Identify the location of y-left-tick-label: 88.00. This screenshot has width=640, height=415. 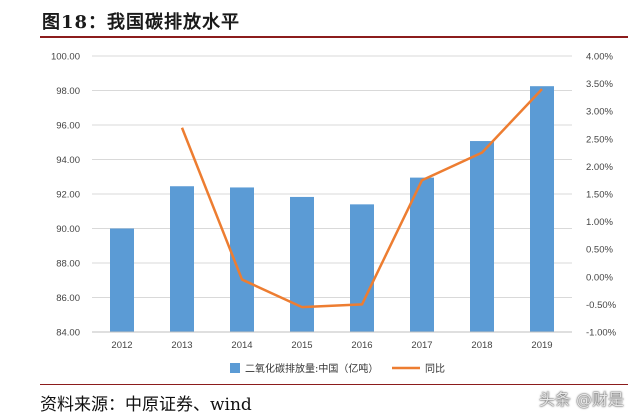
(68, 264).